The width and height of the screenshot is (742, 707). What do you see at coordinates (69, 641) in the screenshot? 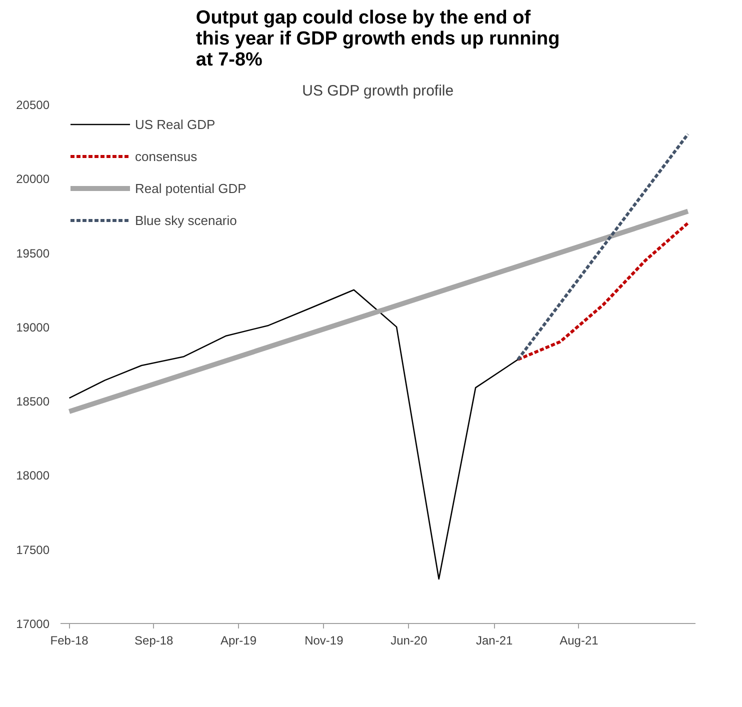
I see `x-tick-label: Feb-18` at bounding box center [69, 641].